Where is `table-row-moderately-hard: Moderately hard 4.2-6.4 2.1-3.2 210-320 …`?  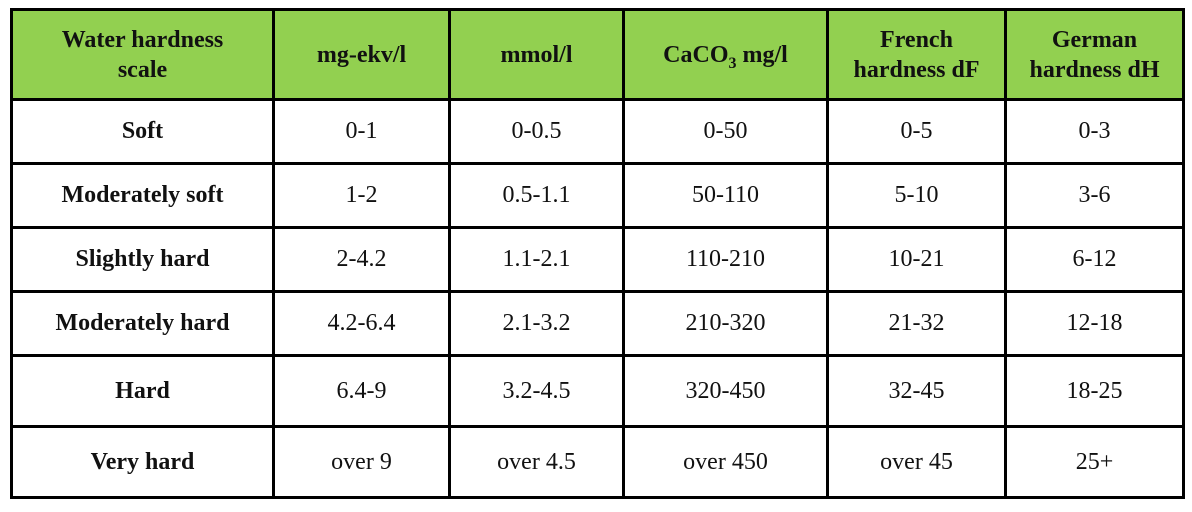
table-row-moderately-hard: Moderately hard 4.2-6.4 2.1-3.2 210-320 … is located at coordinates (597, 323).